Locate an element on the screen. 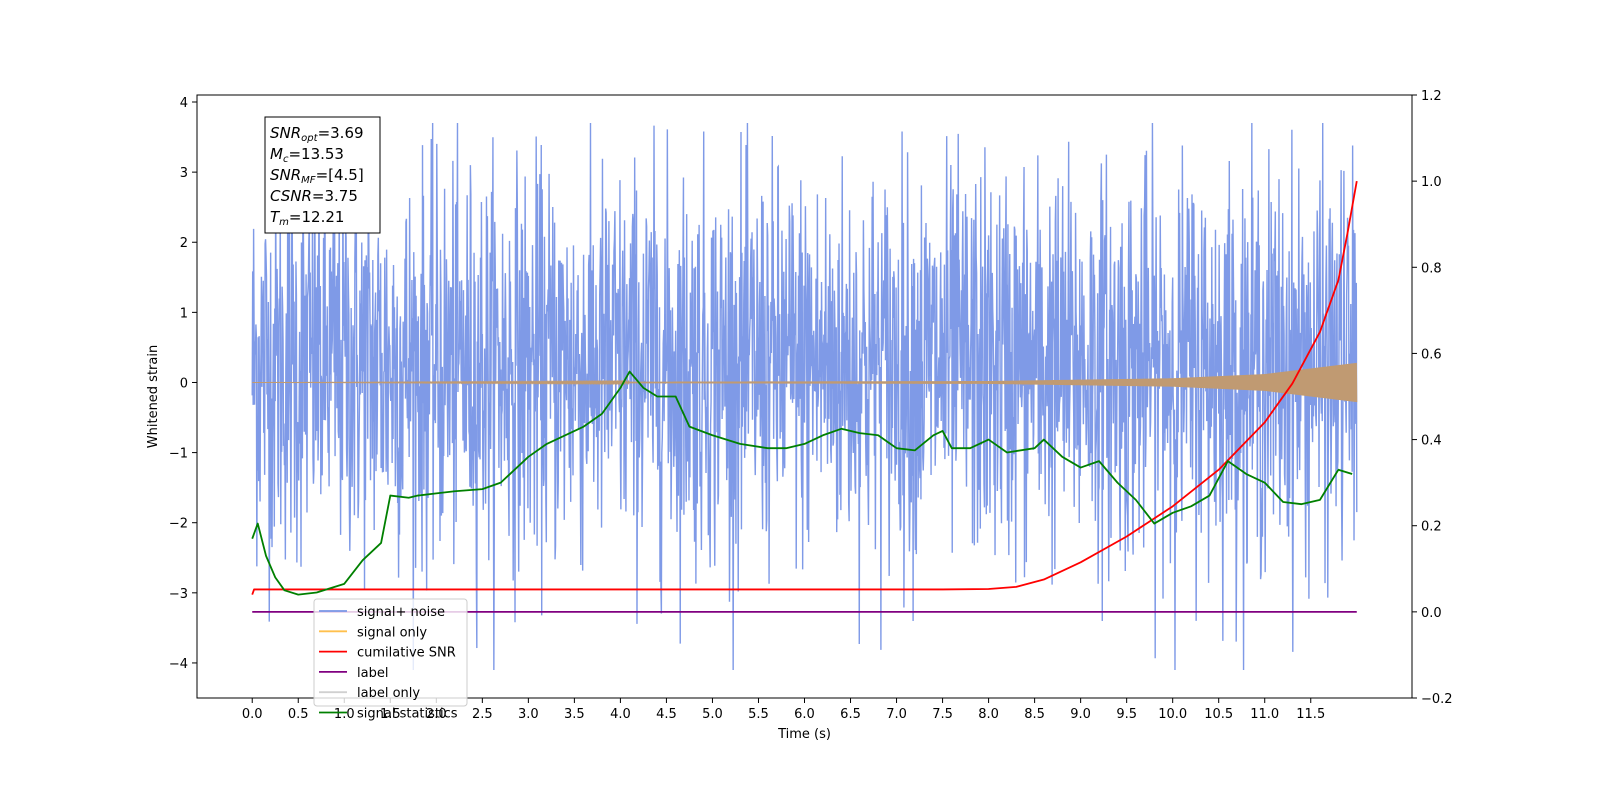 The image size is (1600, 800). y2-tick-label: 1.2 is located at coordinates (1431, 96).